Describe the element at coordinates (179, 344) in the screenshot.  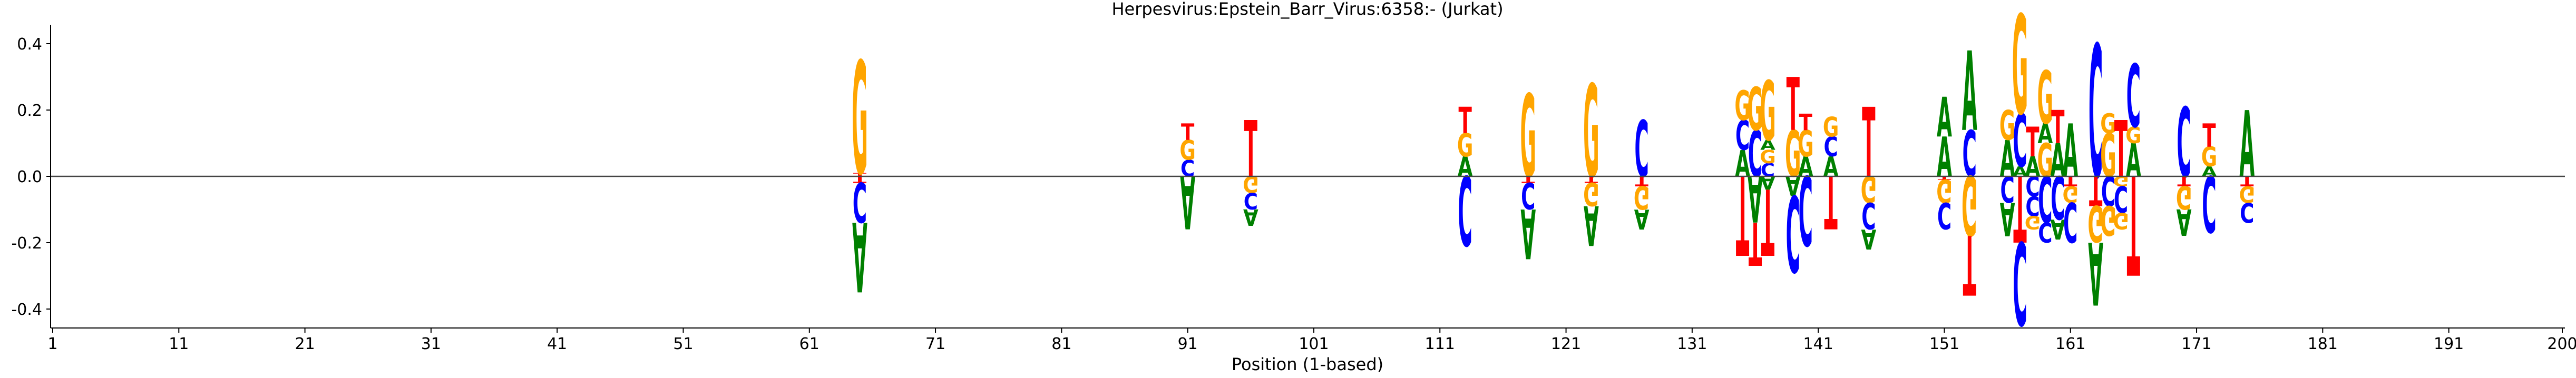
I see `x-tick-label: 11` at that location.